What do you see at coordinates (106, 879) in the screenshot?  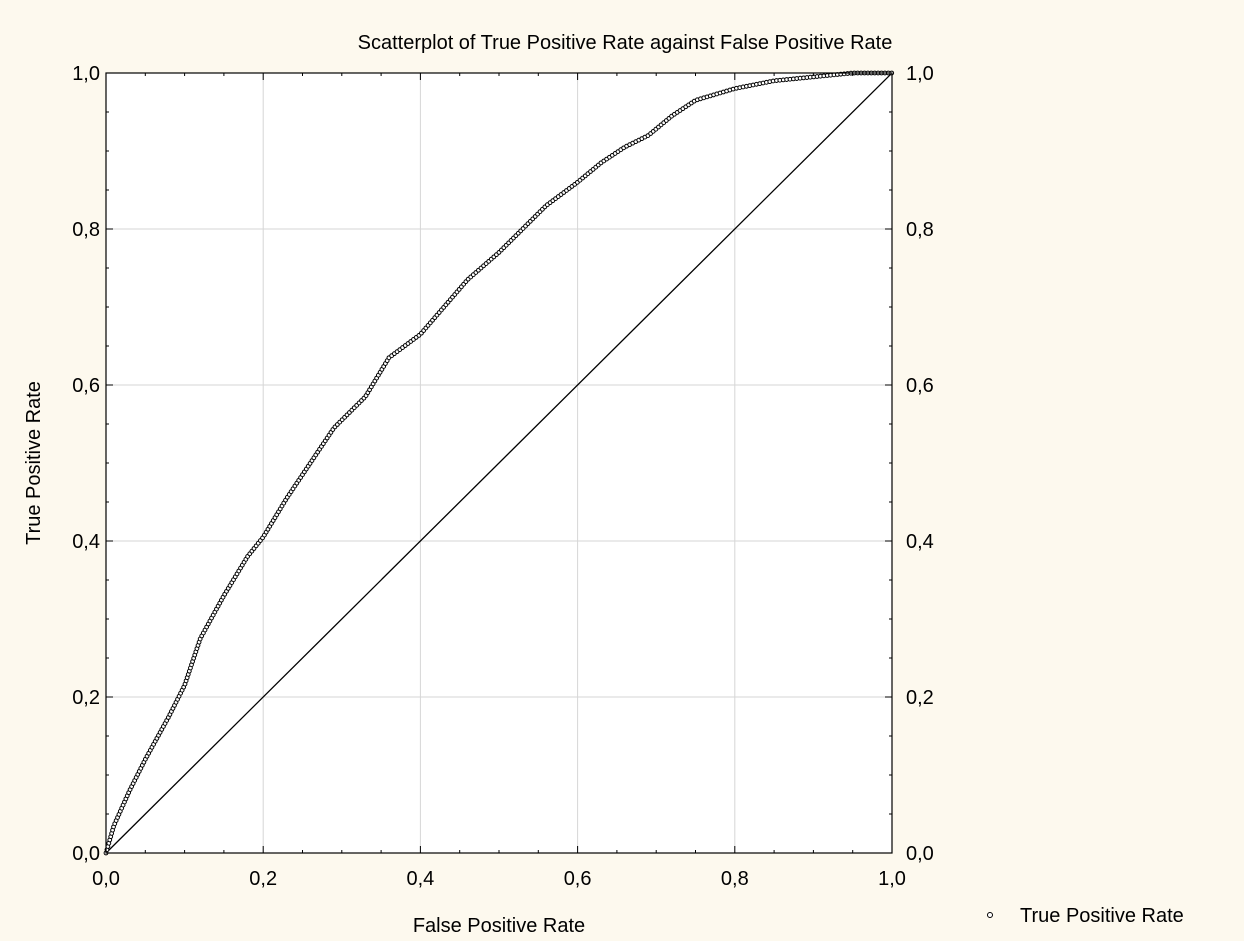 I see `x-tick-label: 0,0` at bounding box center [106, 879].